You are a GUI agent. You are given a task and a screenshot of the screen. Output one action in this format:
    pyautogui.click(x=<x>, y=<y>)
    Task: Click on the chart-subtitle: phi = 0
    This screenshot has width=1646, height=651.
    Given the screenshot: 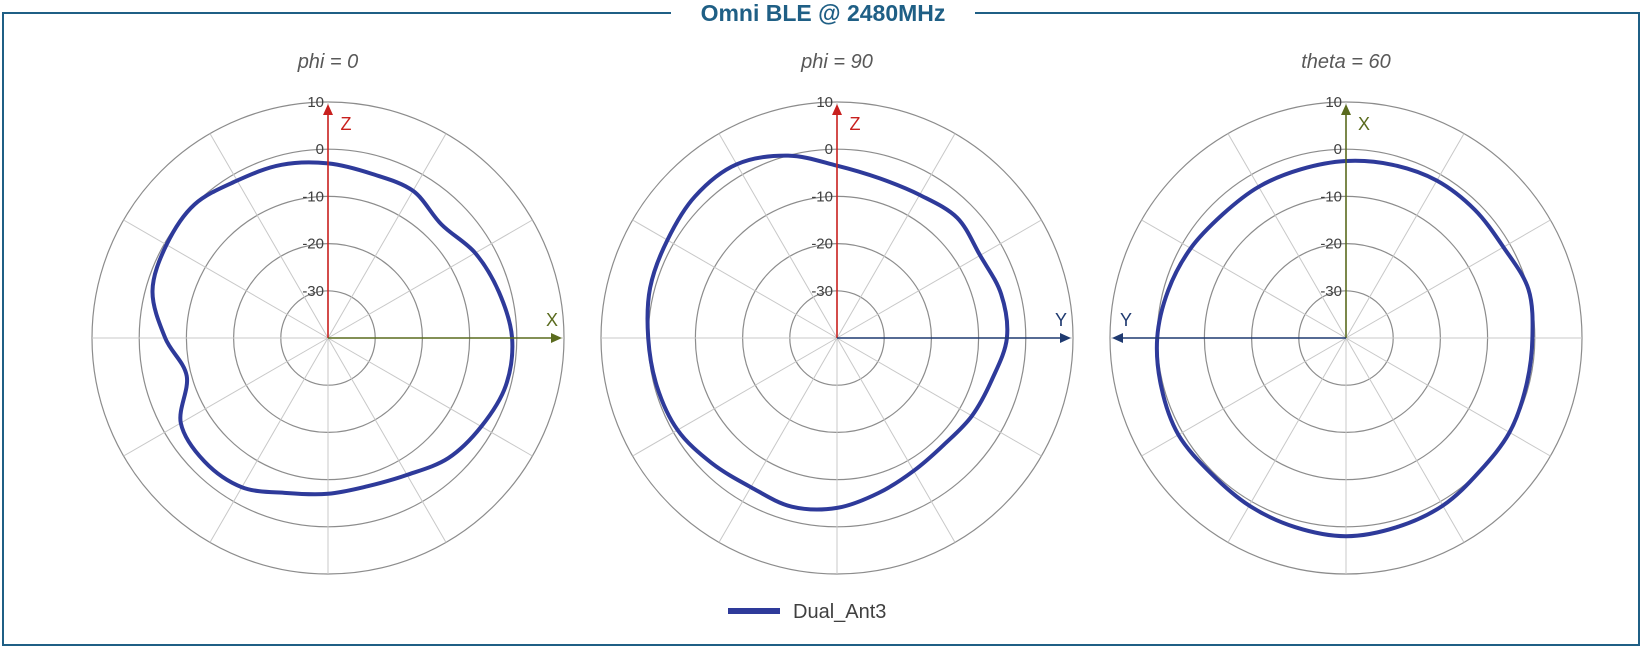 What is the action you would take?
    pyautogui.click(x=328, y=62)
    